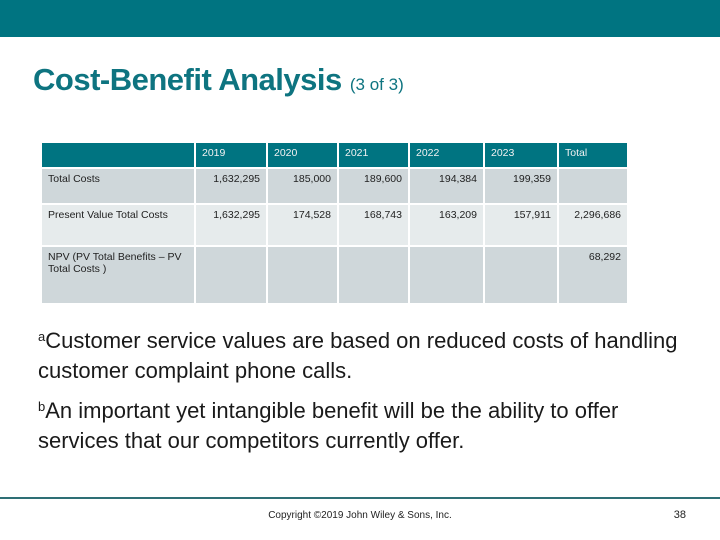  I want to click on page-number: 38, so click(679, 515).